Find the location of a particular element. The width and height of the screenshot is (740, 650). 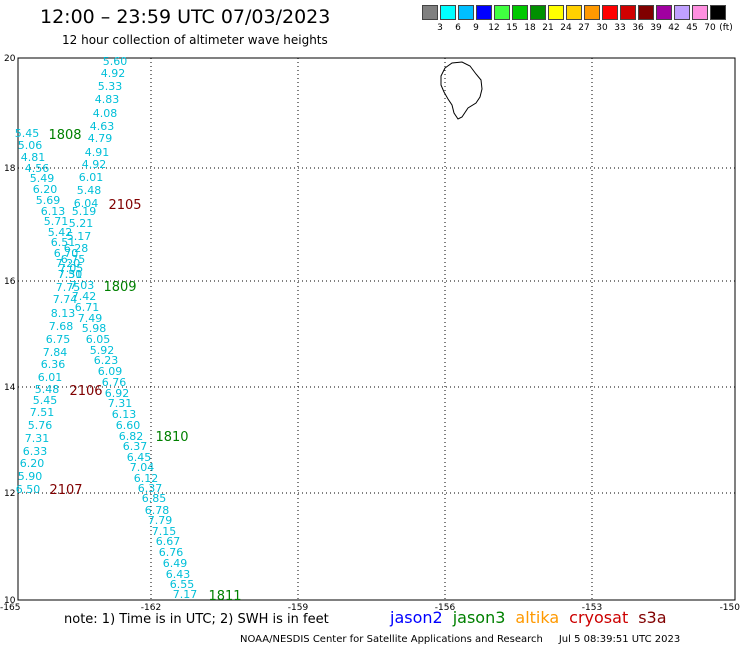

swh-value: 7.49 is located at coordinates (90, 318).